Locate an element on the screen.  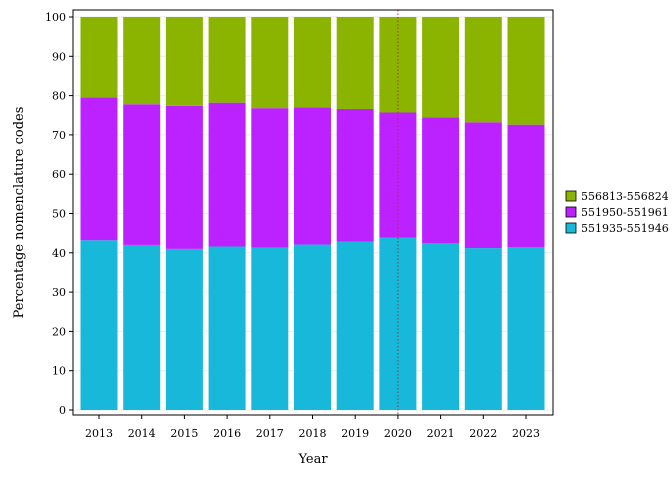
y-tick-label-7: 70 is located at coordinates (59, 135).